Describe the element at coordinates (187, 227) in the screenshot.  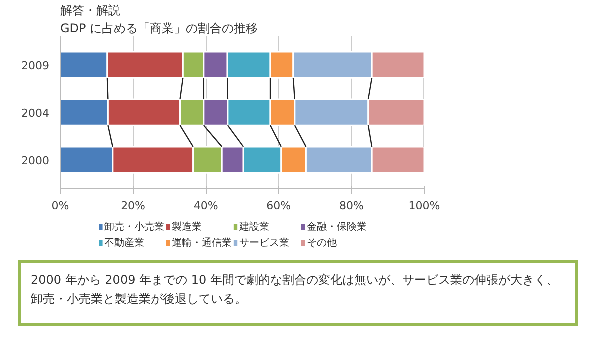
I see `legend-label: 製造業` at that location.